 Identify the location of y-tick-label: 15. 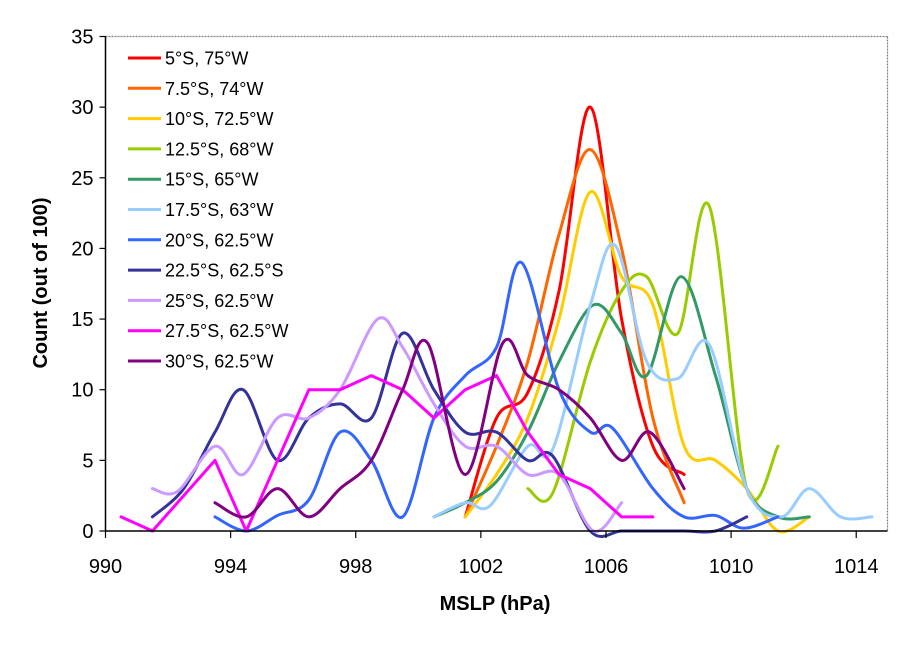
(82, 320).